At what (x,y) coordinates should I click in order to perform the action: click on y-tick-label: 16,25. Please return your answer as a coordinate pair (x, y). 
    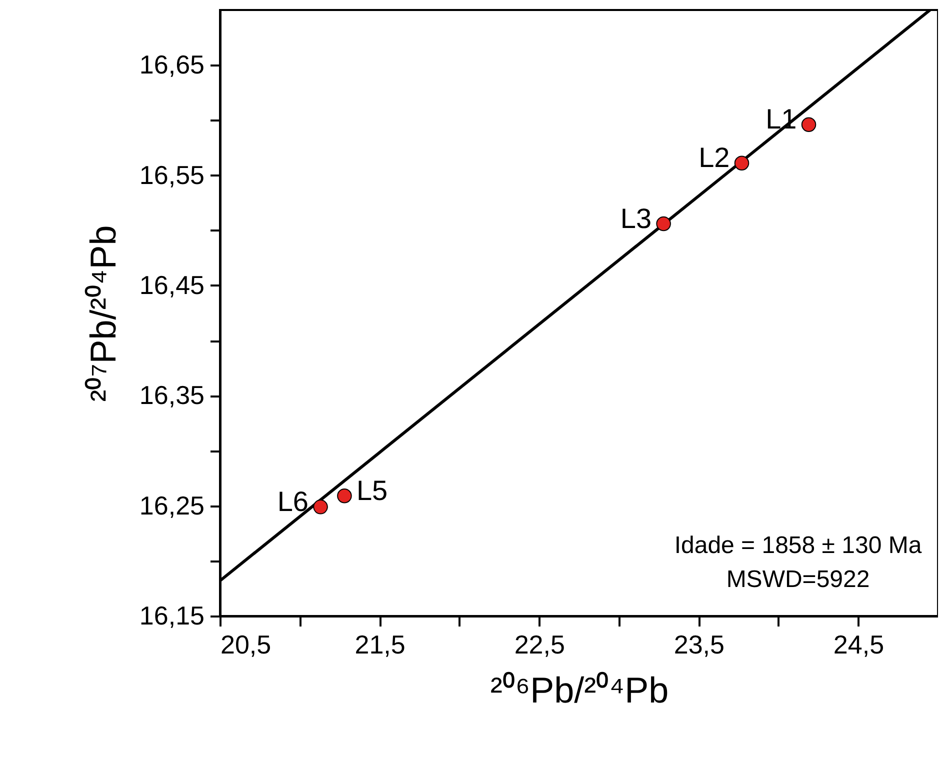
    Looking at the image, I should click on (171, 505).